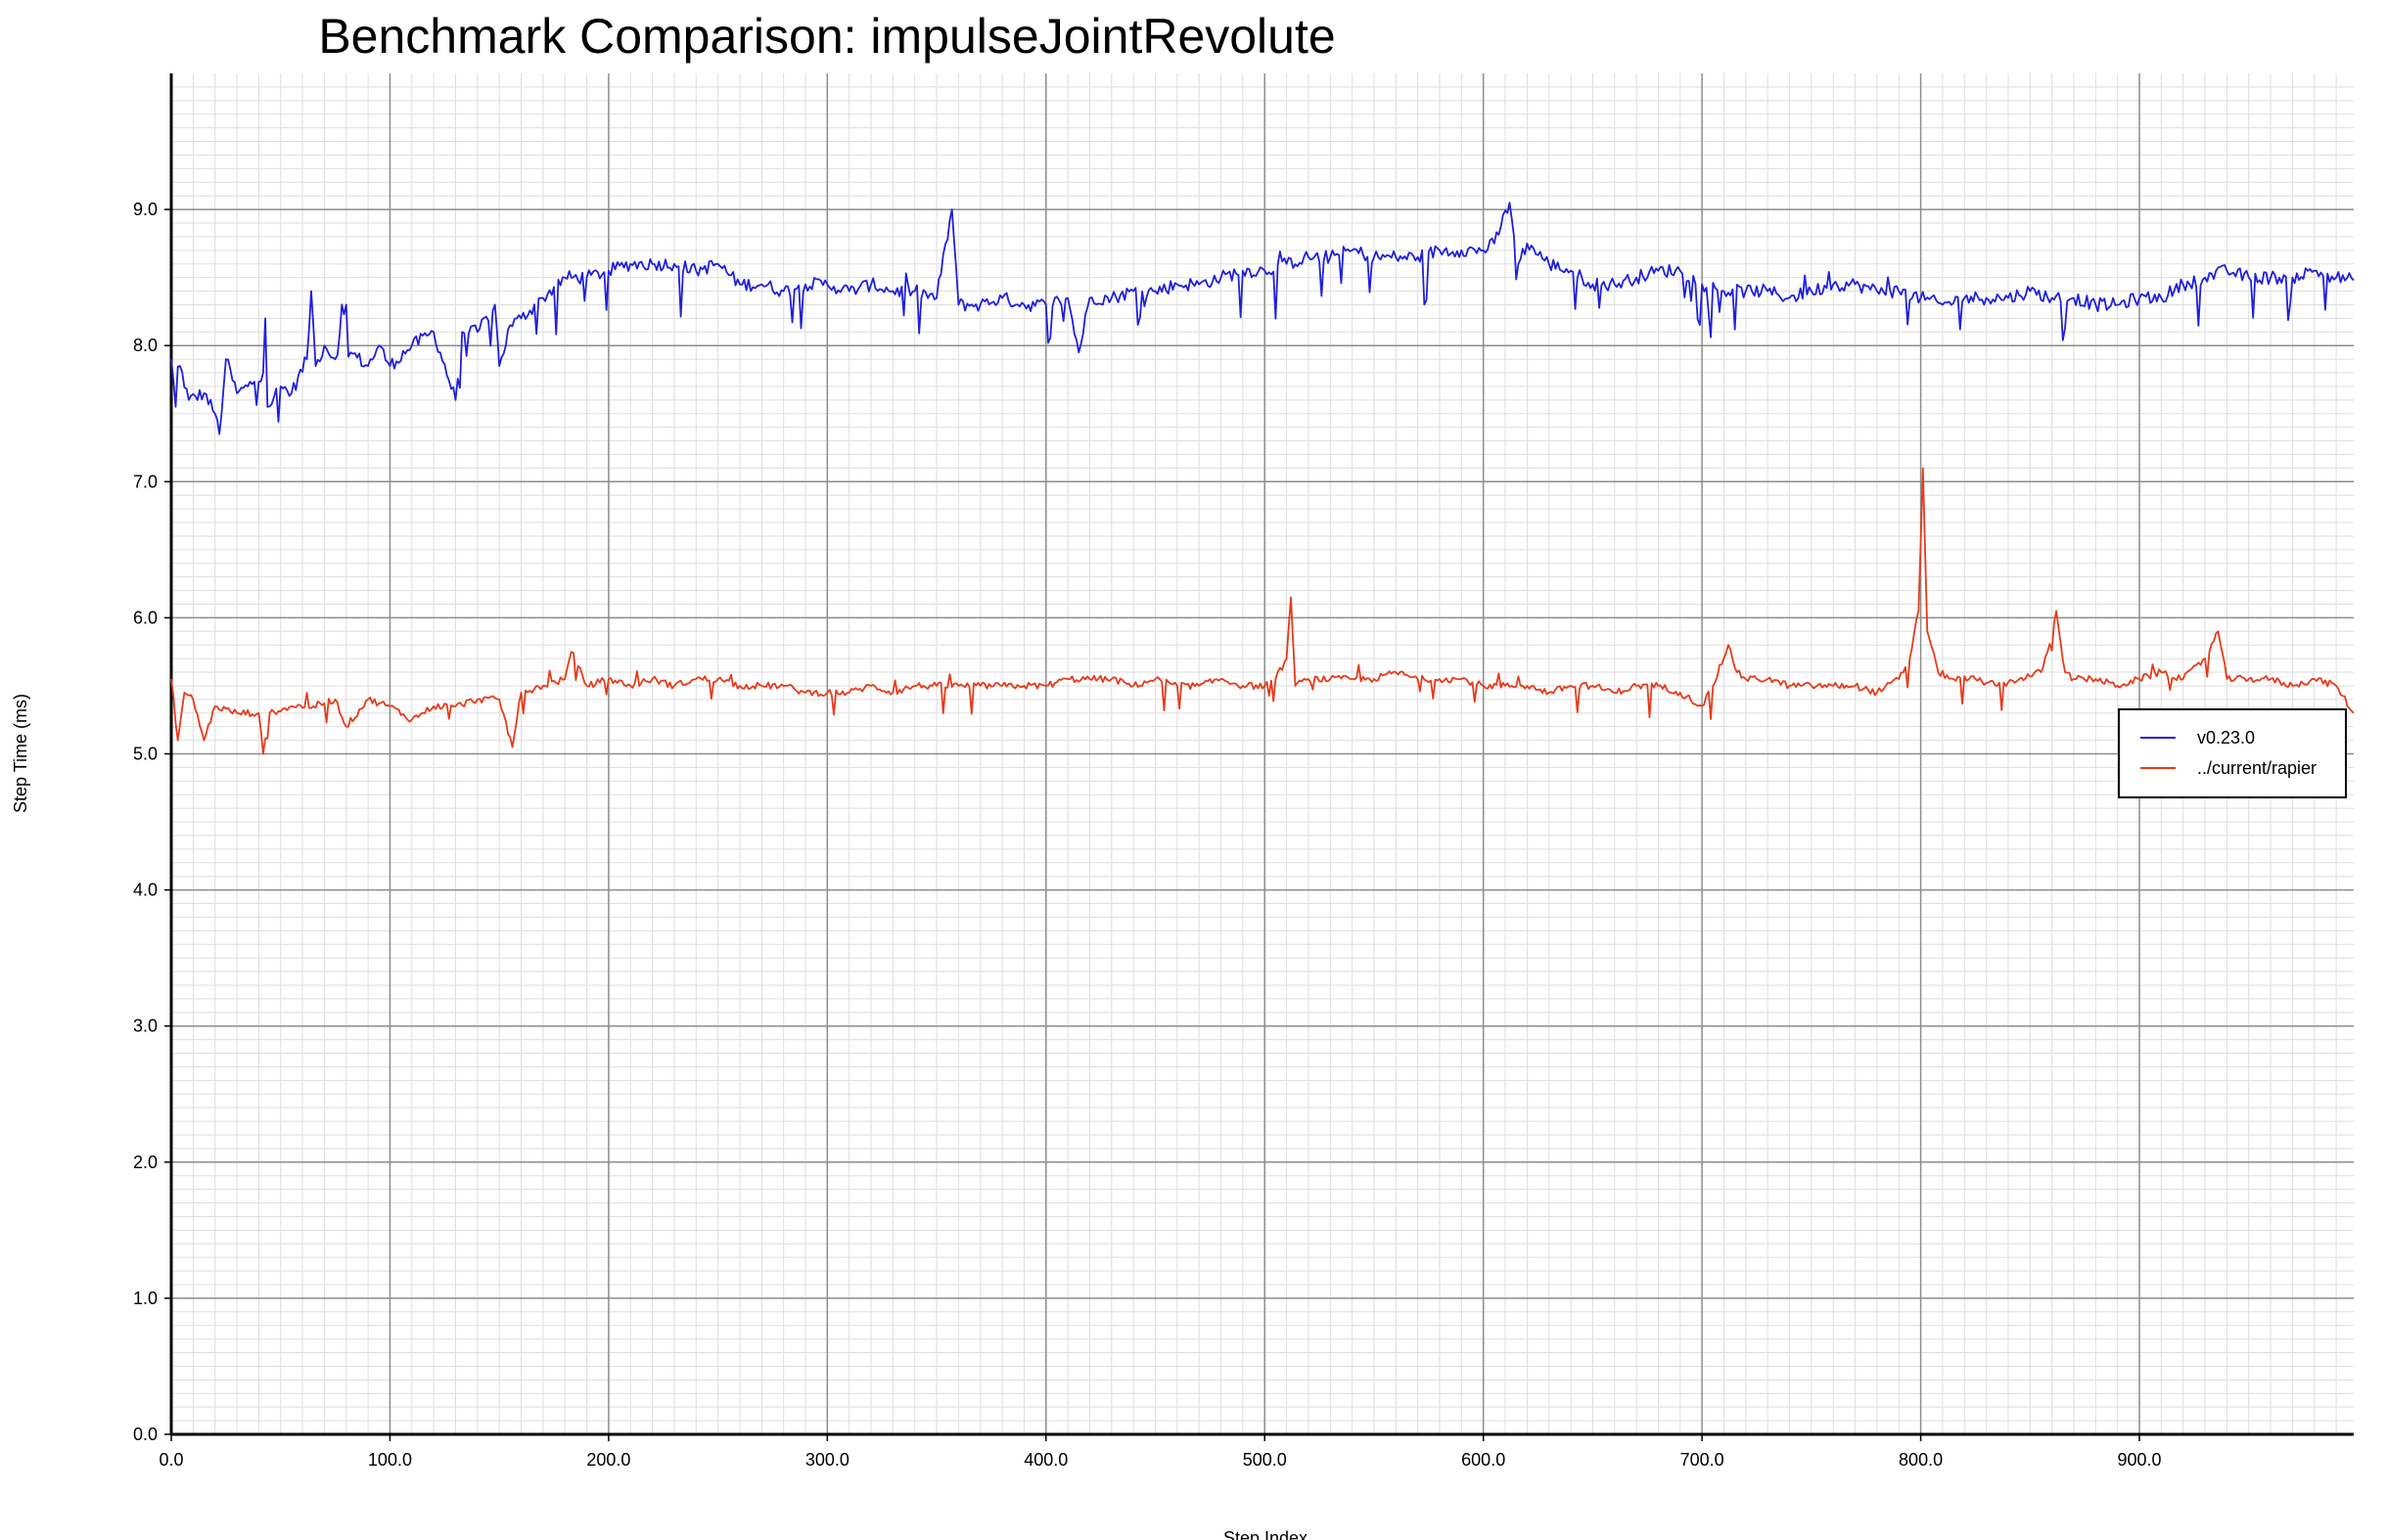 The width and height of the screenshot is (2386, 1540). I want to click on x-tick-label: 100.0, so click(390, 1460).